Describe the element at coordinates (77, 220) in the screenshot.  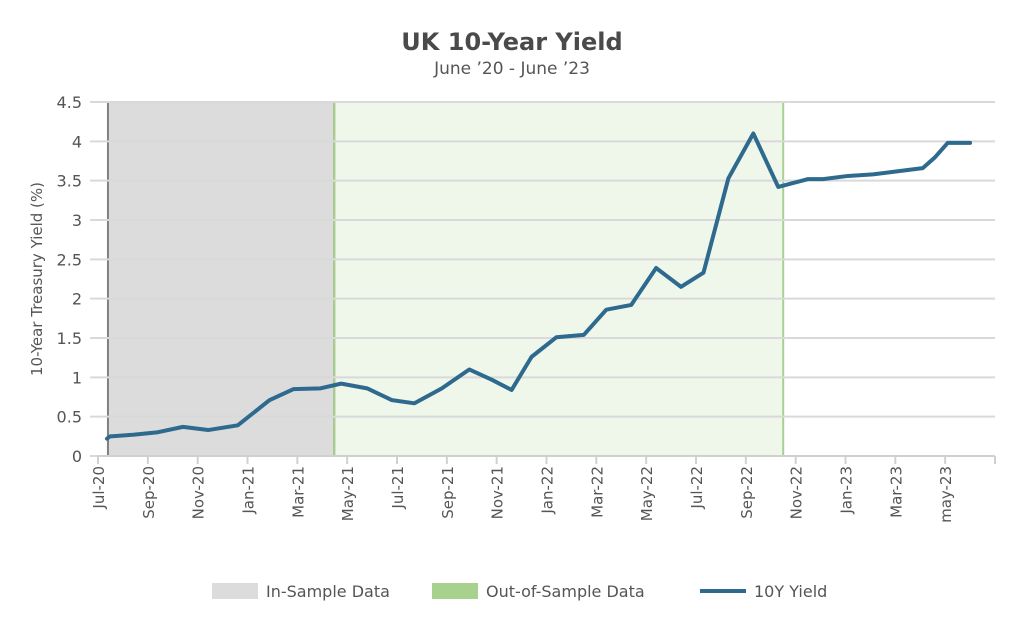
I see `y-tick-label: 3` at that location.